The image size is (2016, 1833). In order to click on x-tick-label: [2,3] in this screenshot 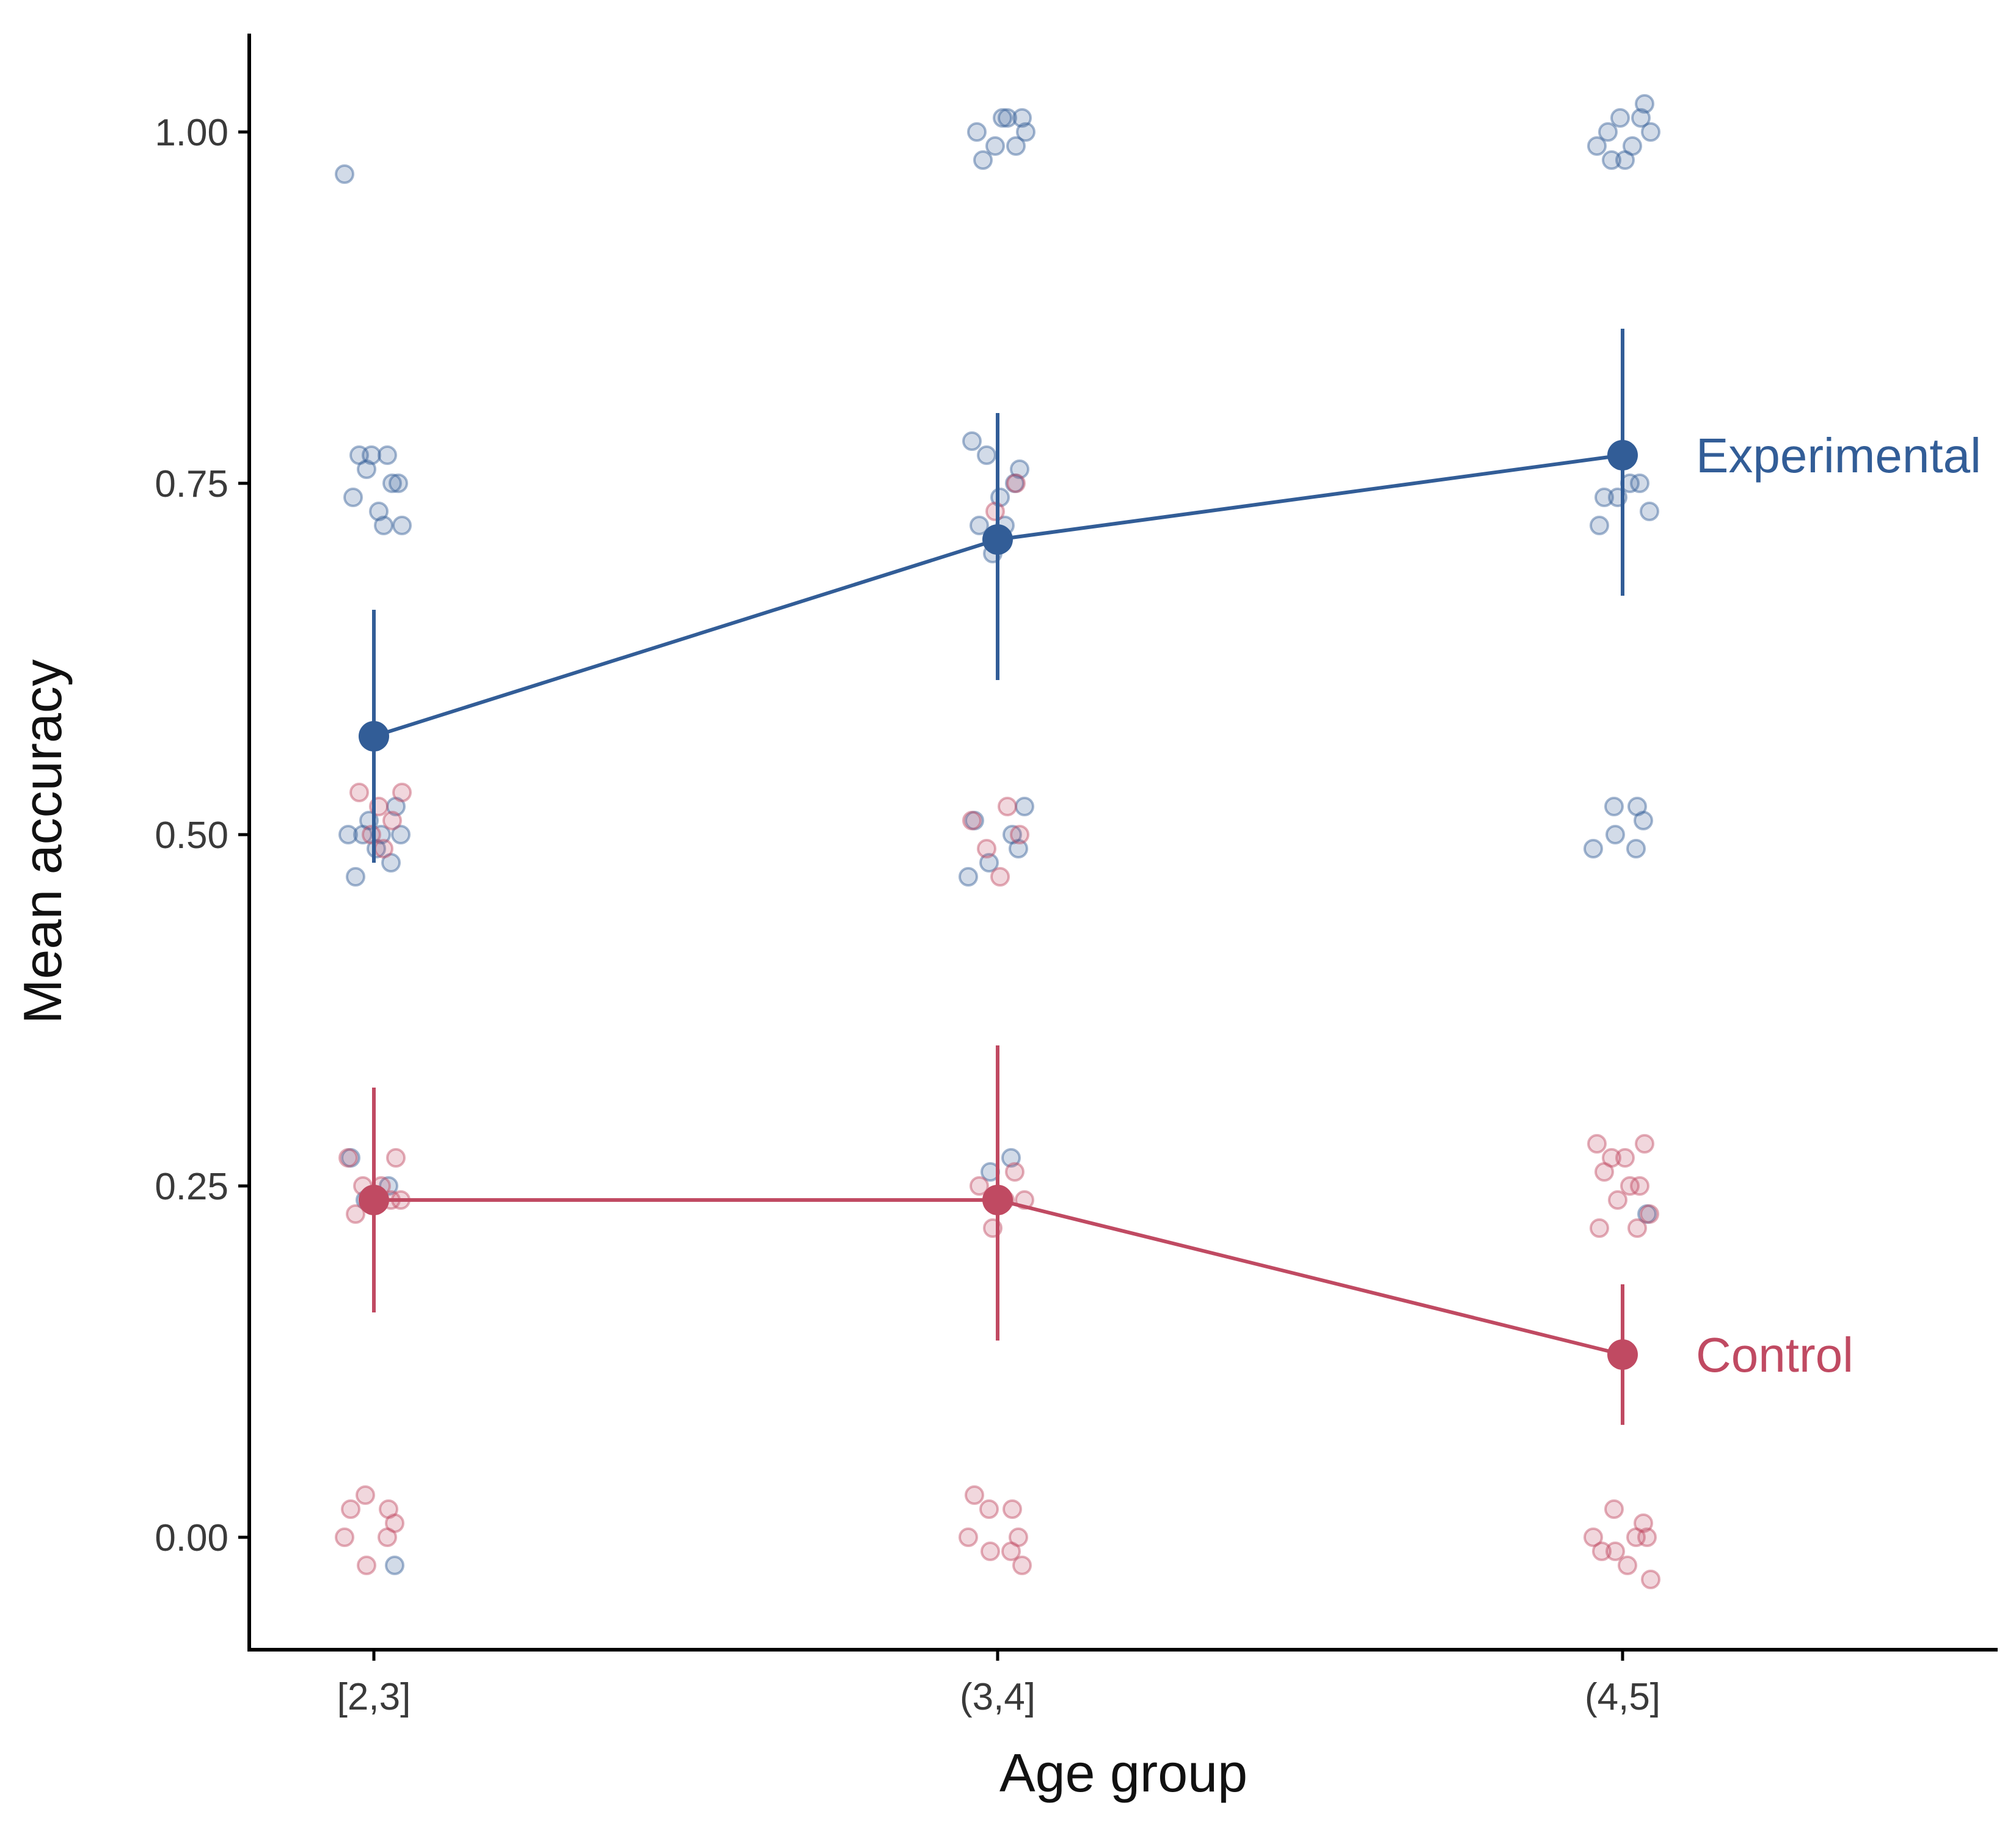, I will do `click(374, 1697)`.